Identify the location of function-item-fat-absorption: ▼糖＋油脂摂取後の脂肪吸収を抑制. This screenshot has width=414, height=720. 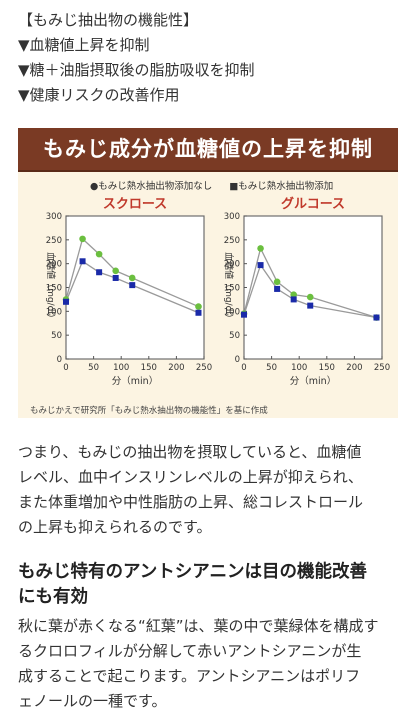
(136, 70).